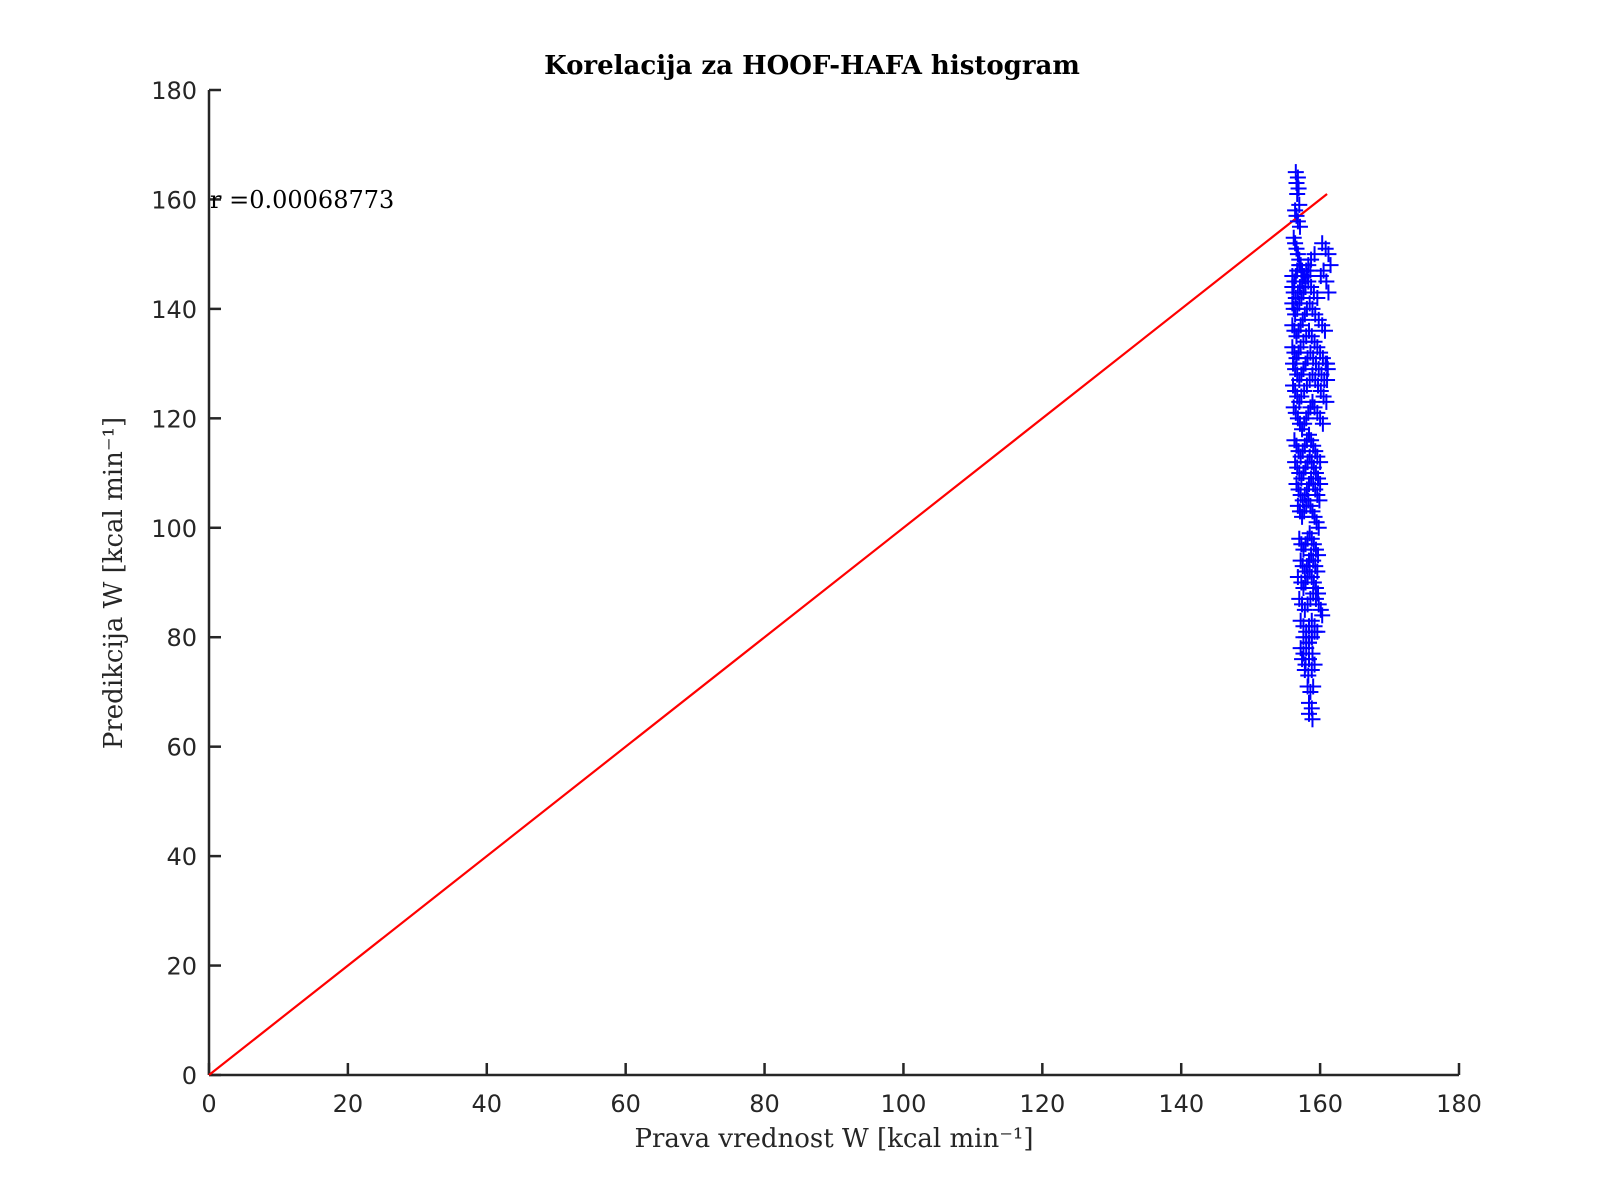  I want to click on x-axis-ticks: 0 20 40 60 80 100 120 140 160 180, so click(841, 1090).